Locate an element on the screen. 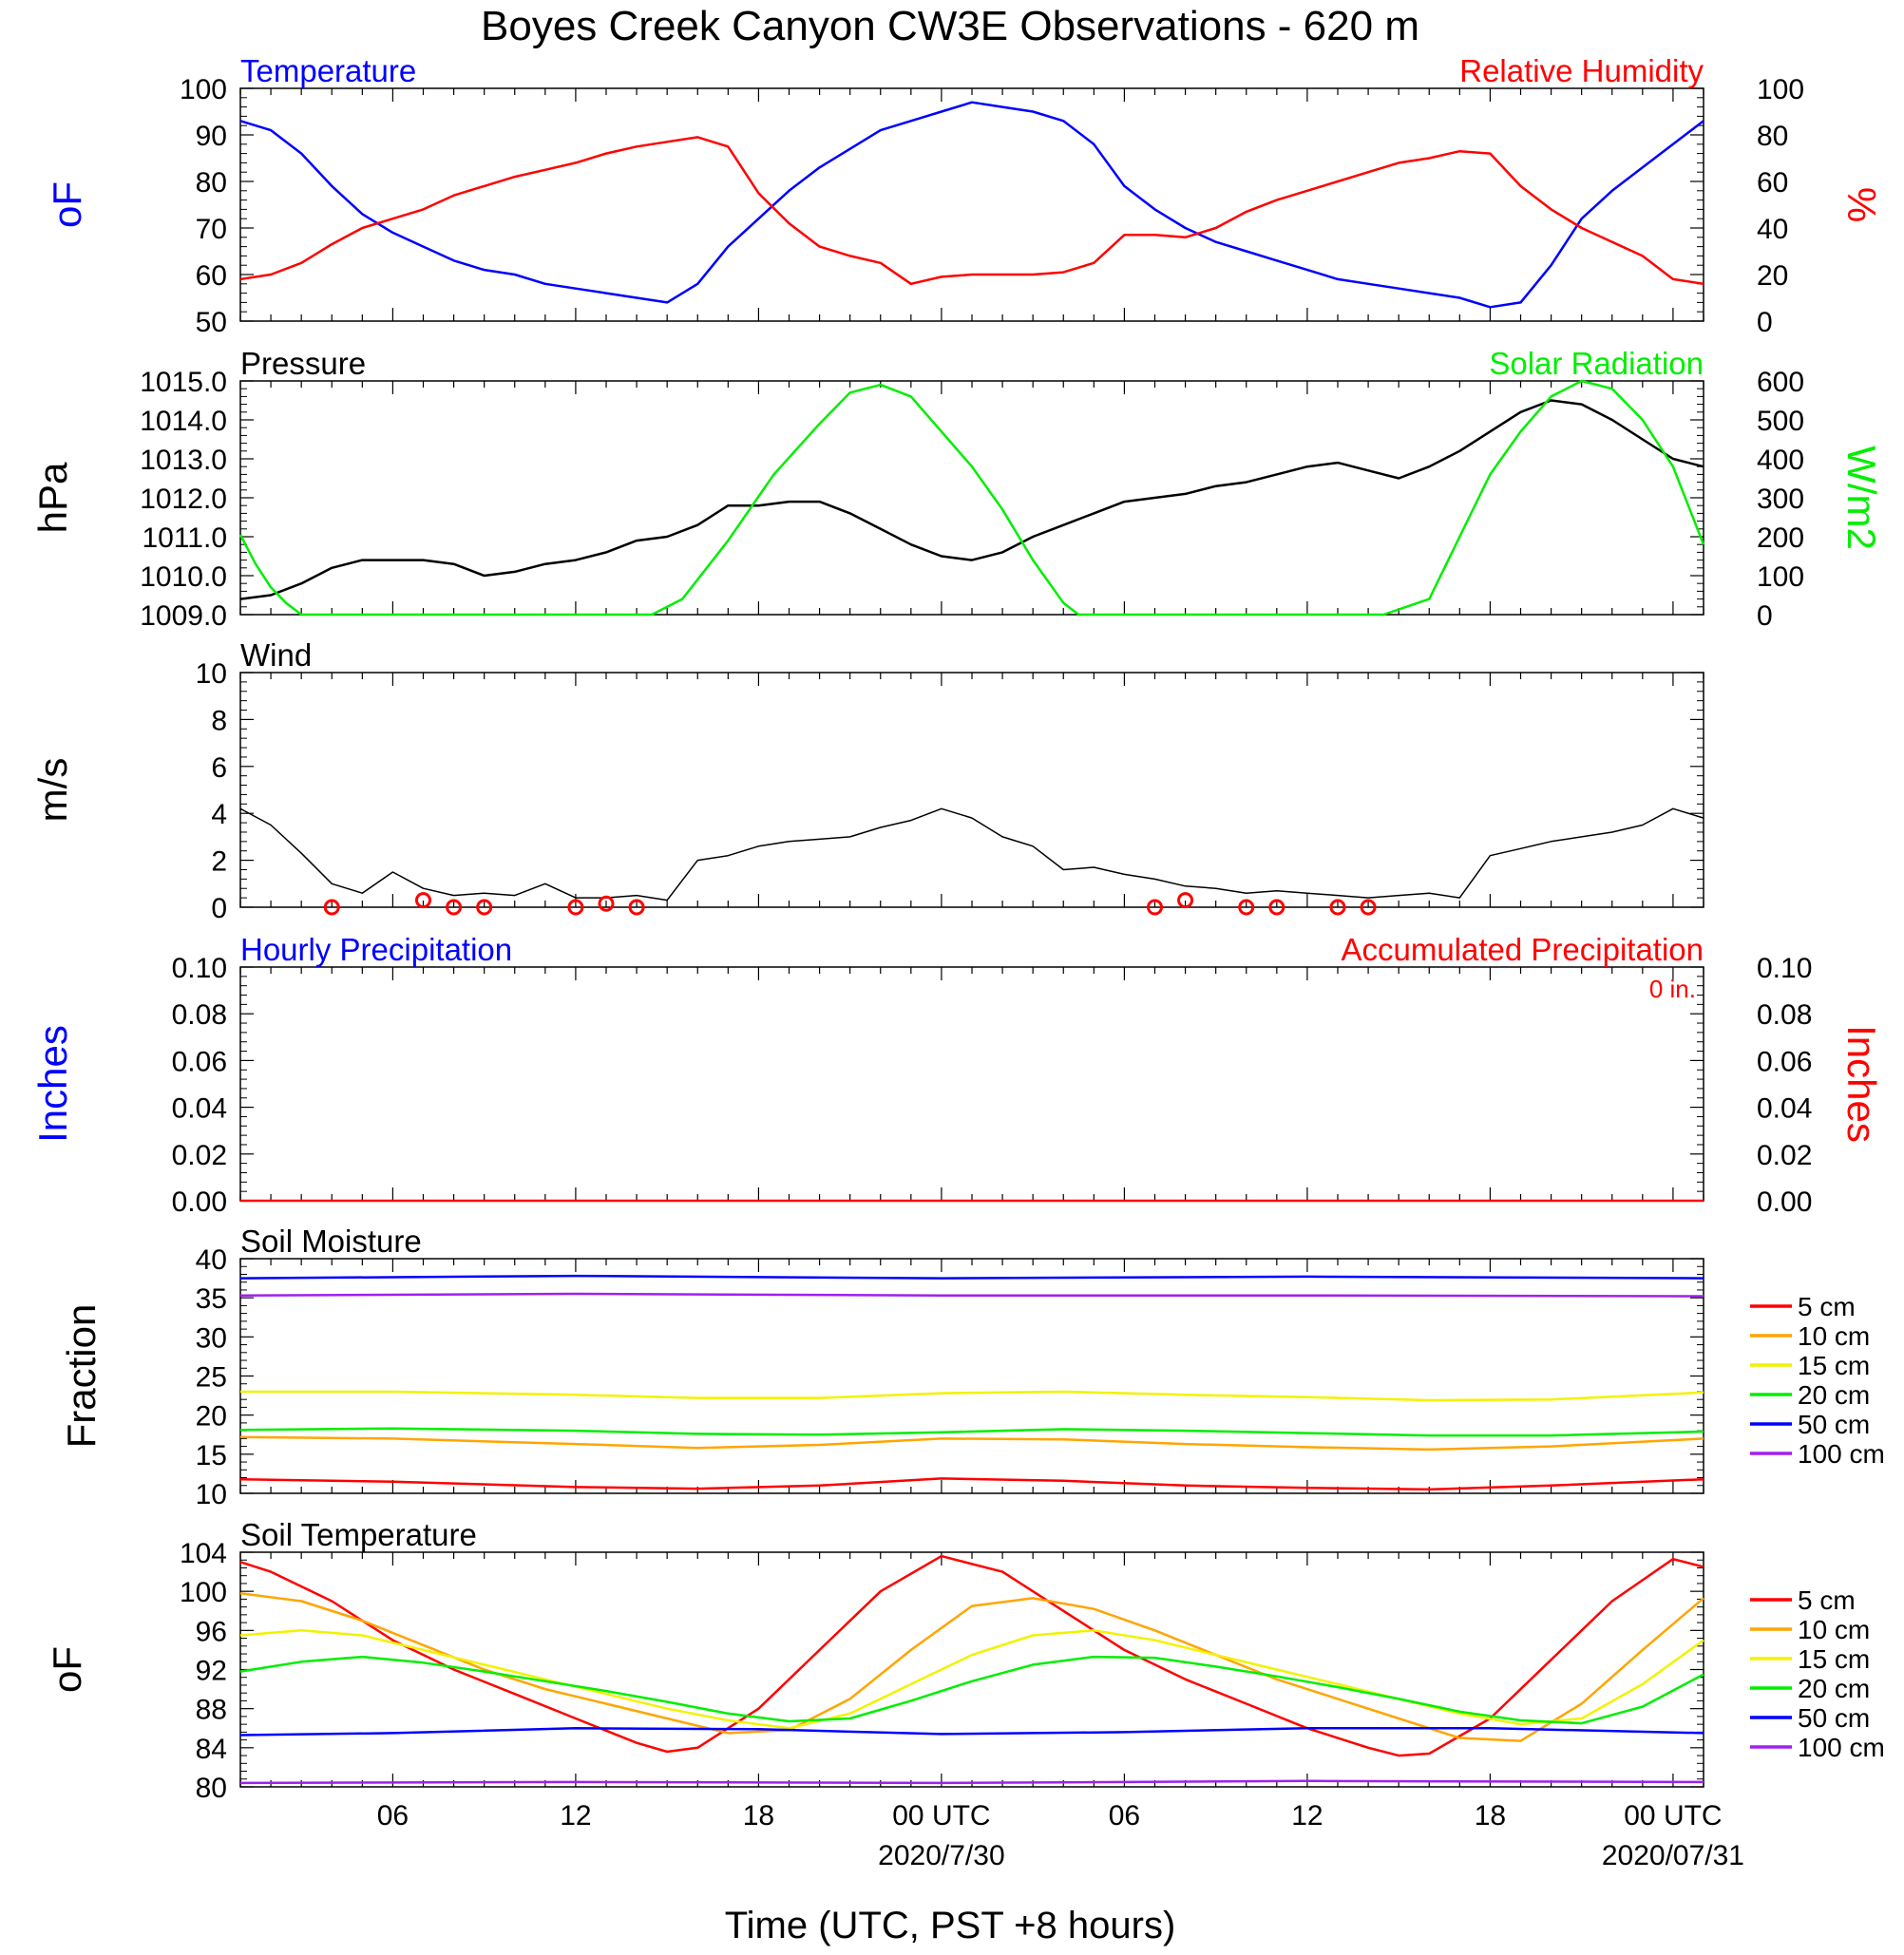 This screenshot has height=1955, width=1904. y-right-tick-label: 80 is located at coordinates (1772, 136).